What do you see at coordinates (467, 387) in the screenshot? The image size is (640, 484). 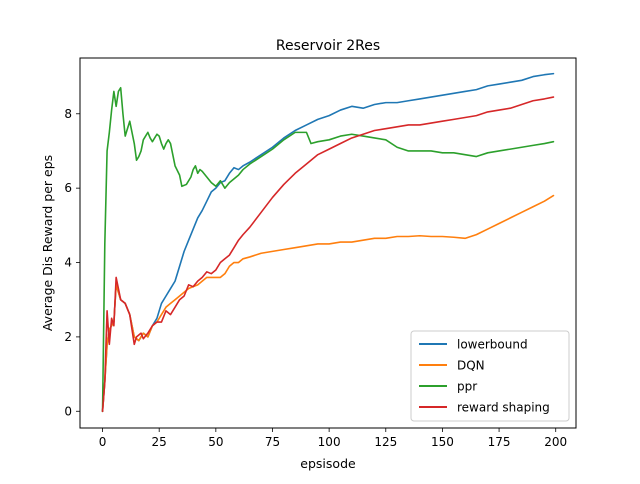 I see `legend-label-2: ppr` at bounding box center [467, 387].